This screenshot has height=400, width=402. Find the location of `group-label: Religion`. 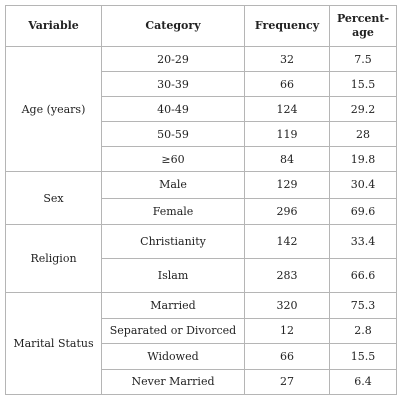

group-label: Religion is located at coordinates (53, 258).